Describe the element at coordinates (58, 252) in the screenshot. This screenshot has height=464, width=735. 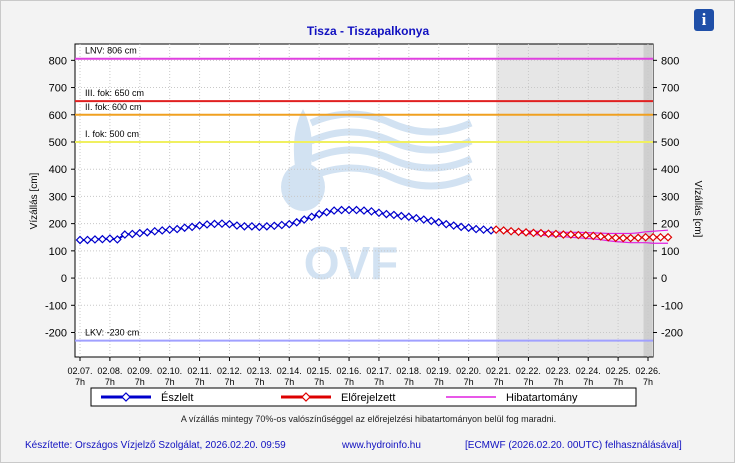
I see `y-tick-label-left: 100` at that location.